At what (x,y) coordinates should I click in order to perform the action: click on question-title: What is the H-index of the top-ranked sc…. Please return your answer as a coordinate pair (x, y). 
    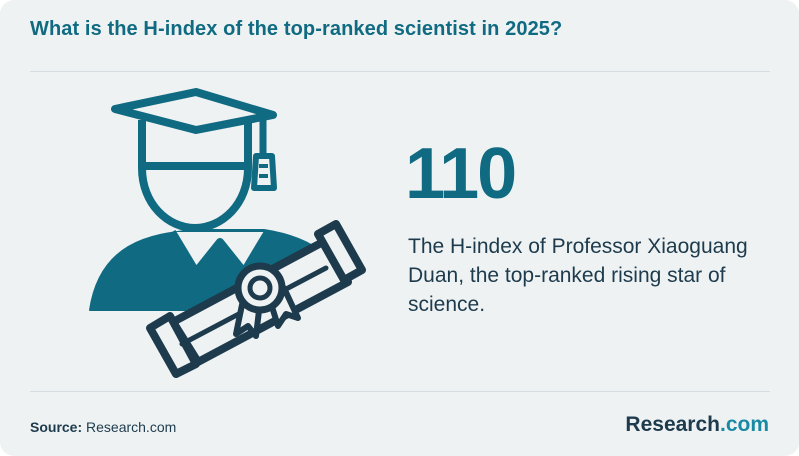
    Looking at the image, I should click on (296, 29).